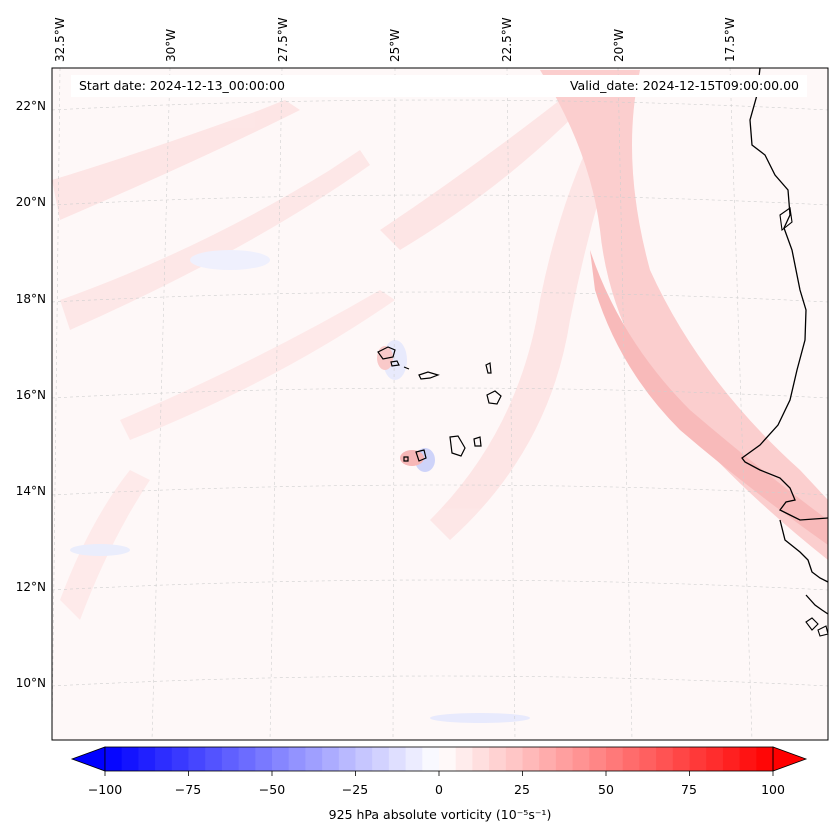  What do you see at coordinates (684, 85) in the screenshot?
I see `valid-date-label: Valid_date: 2024-12-15T09:00:00.00` at bounding box center [684, 85].